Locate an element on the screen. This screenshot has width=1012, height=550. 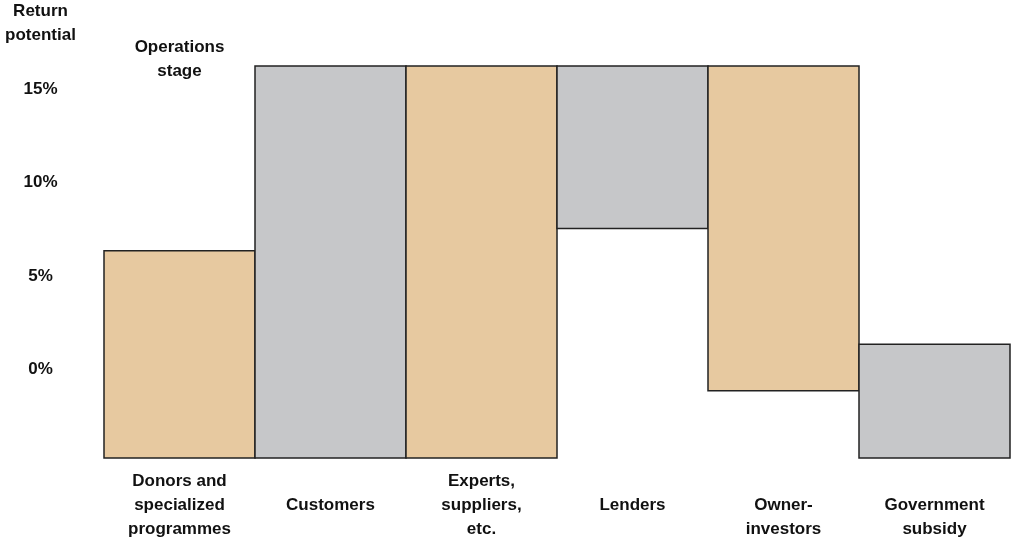
x-tick-label: Donors and specialized programmes is located at coordinates (179, 504).